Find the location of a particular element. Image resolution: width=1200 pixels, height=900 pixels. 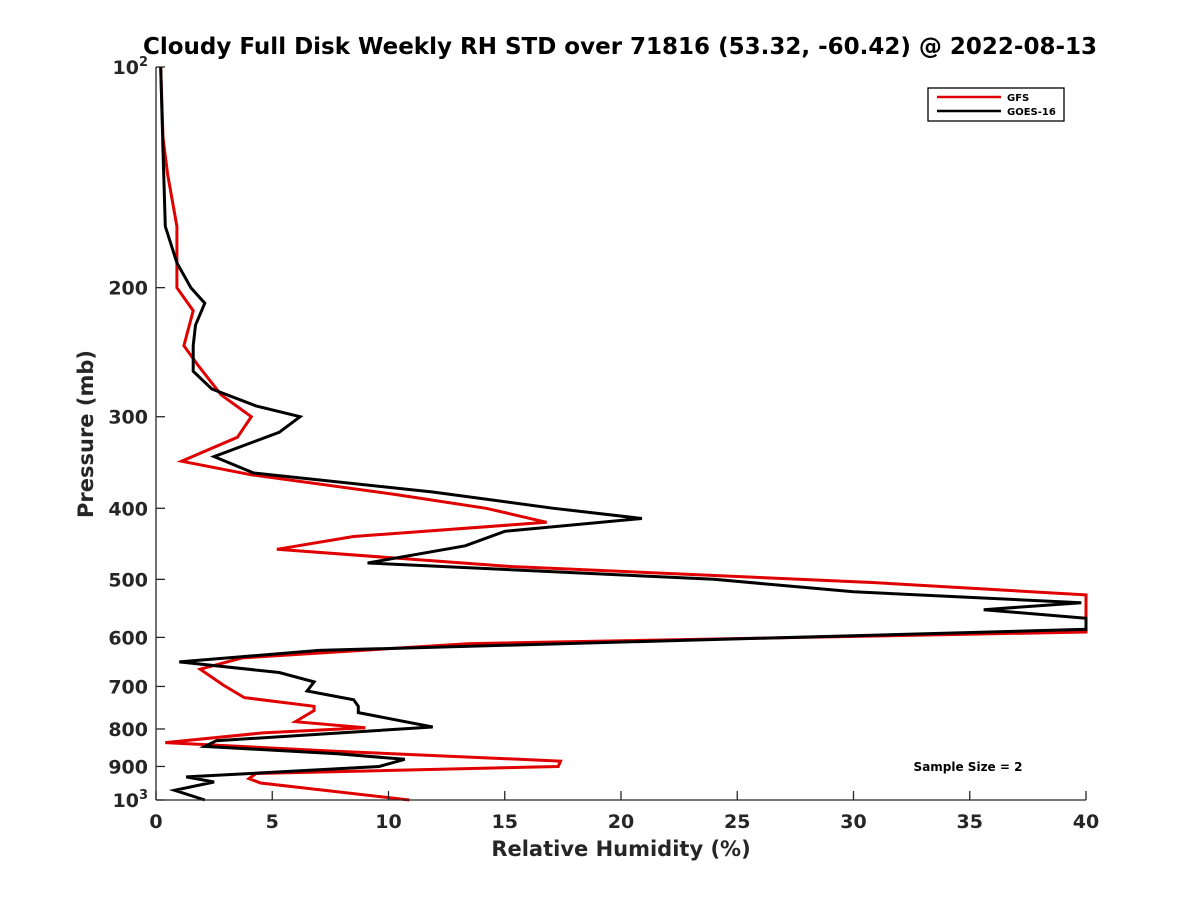

x-tick-label: 10 is located at coordinates (388, 822).